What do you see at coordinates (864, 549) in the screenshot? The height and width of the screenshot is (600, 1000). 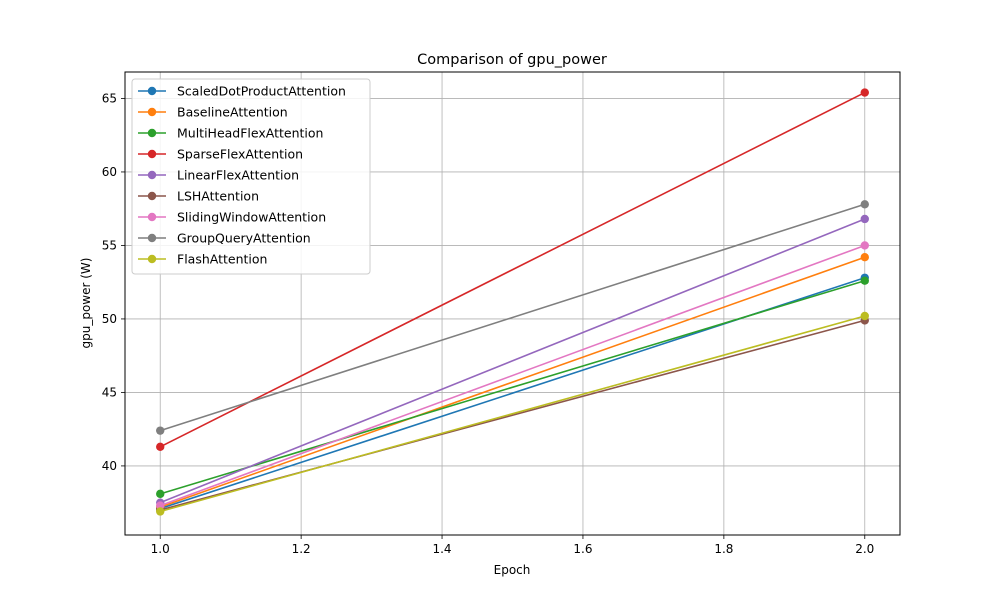 I see `x-tick-label: 2.0` at bounding box center [864, 549].